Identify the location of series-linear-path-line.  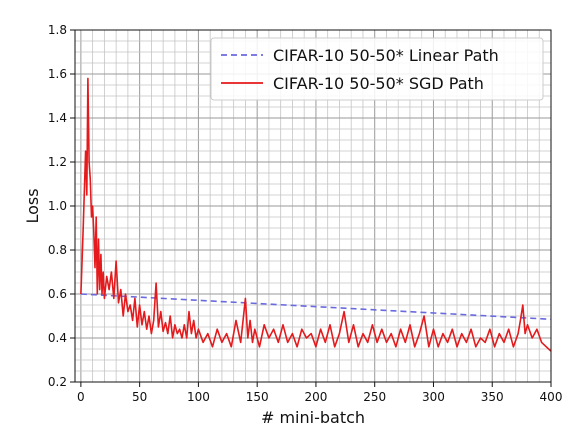
(316, 307).